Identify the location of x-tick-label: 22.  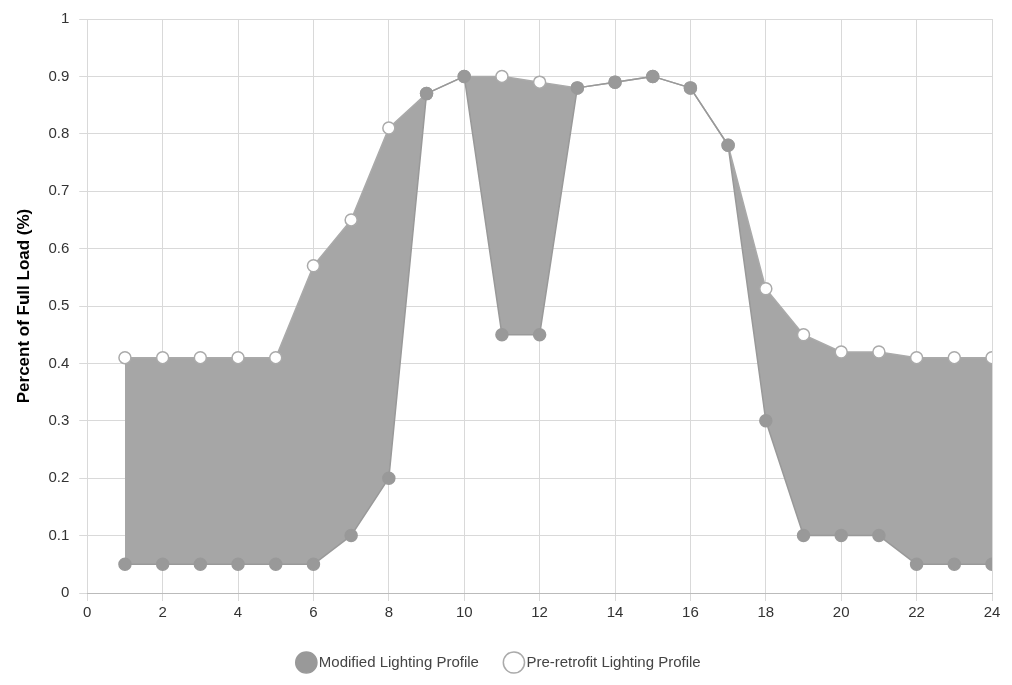
(916, 612).